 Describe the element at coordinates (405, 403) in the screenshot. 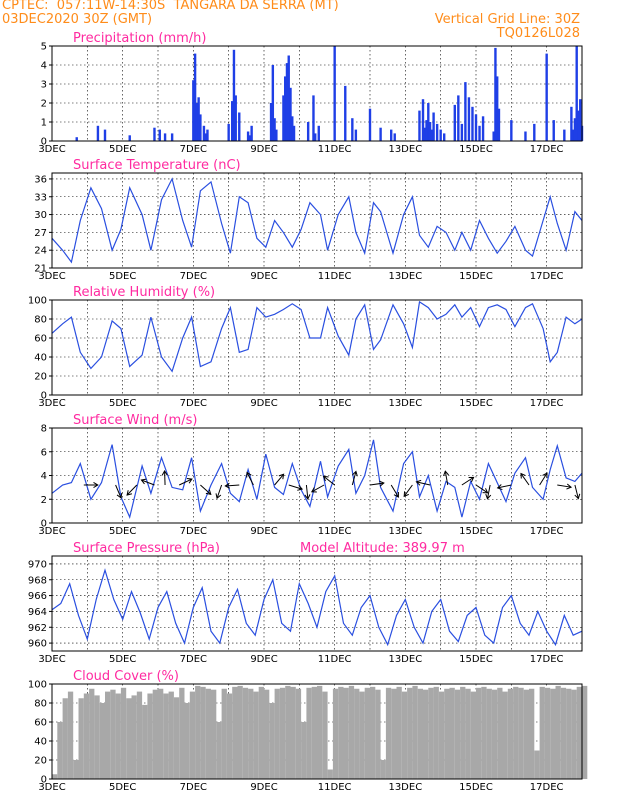

I see `humidity-xtick-label: 13DEC` at that location.